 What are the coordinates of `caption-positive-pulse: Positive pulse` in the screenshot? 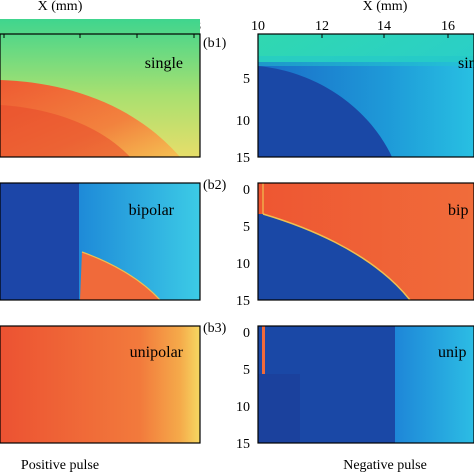 It's located at (60, 465).